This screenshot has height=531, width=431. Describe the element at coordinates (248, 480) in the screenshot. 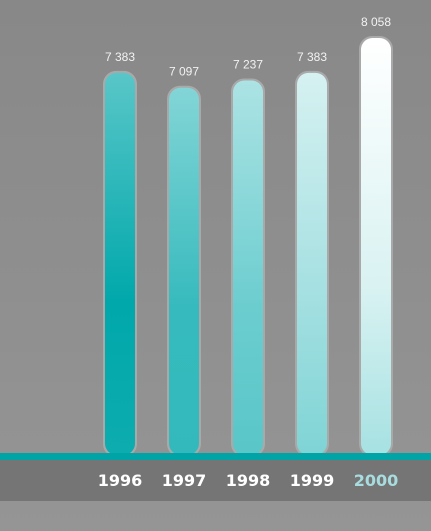

I see `category-label-1998: 1998` at that location.